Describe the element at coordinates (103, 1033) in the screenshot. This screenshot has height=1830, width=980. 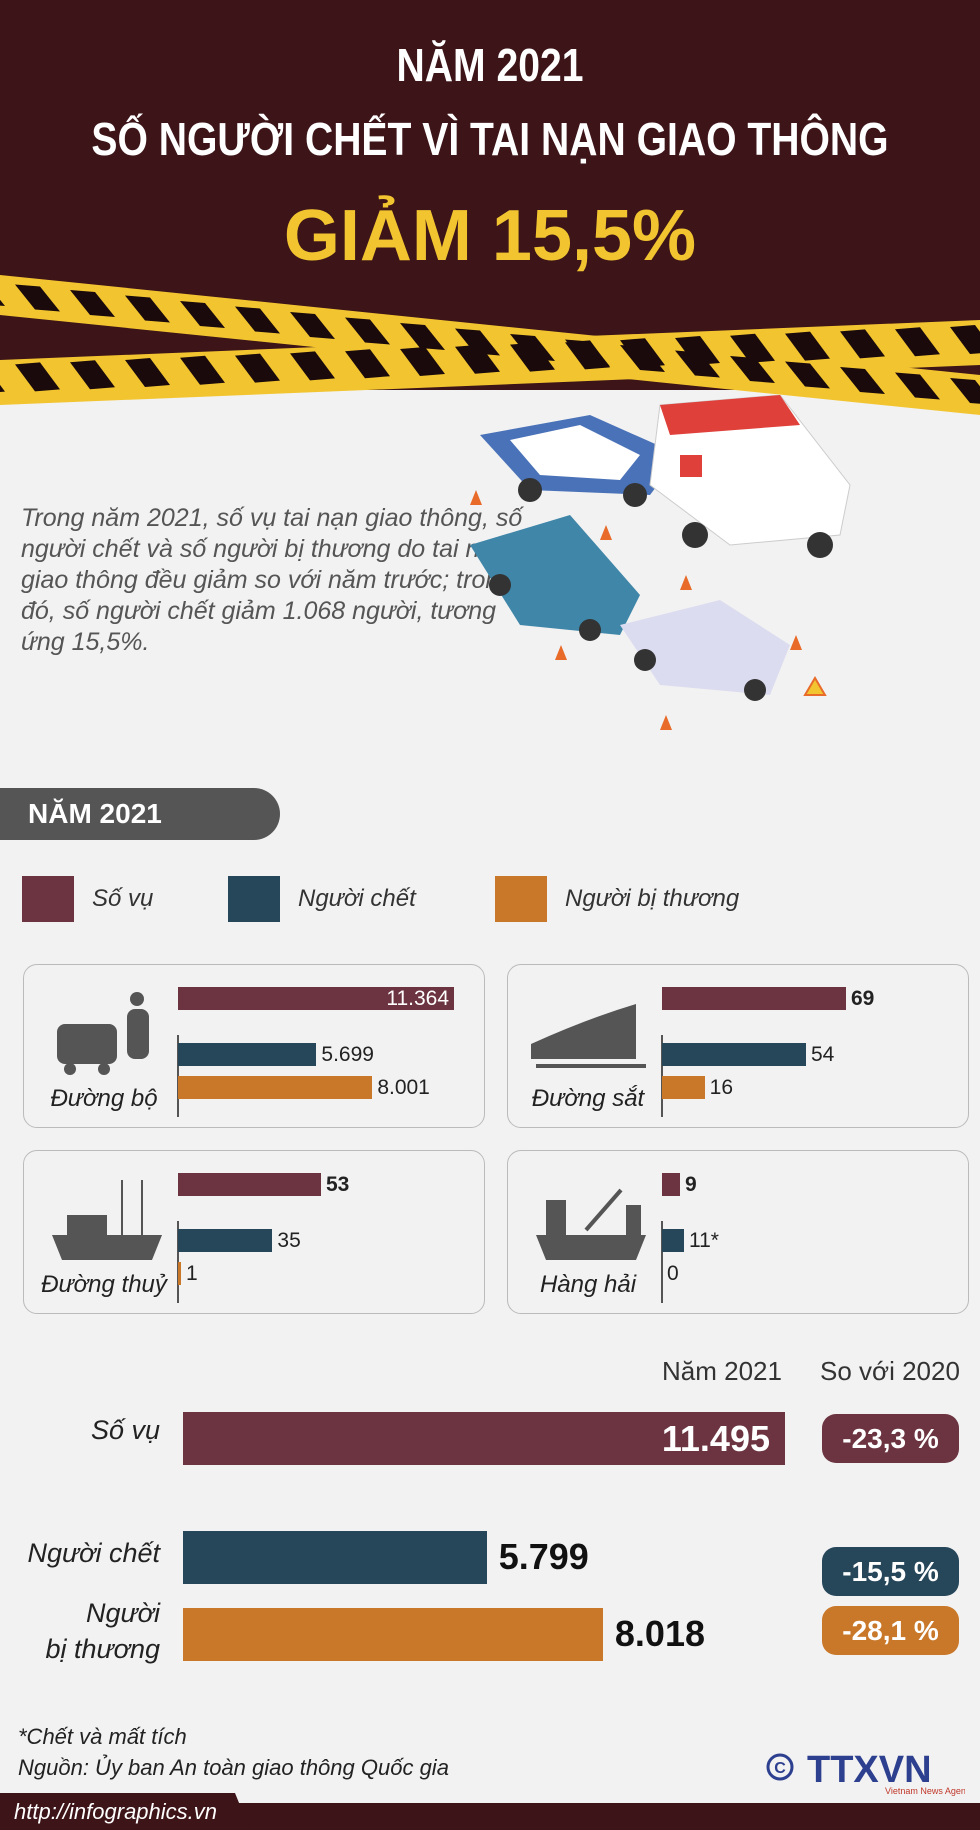
I see `car-motorbike-icon` at that location.